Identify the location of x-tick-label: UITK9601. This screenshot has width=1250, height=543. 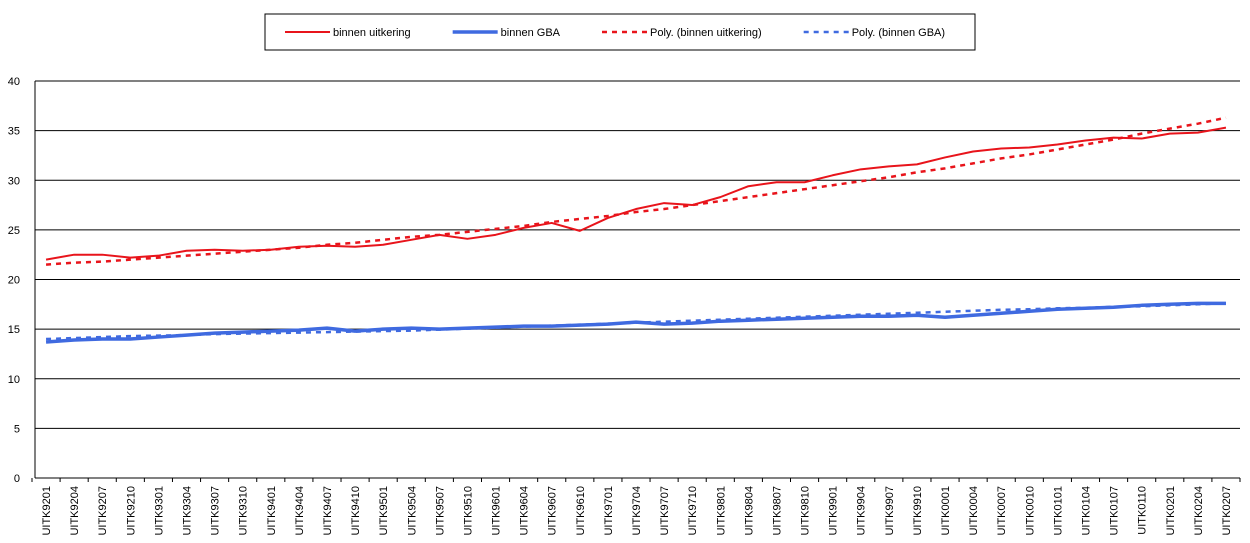
(497, 511).